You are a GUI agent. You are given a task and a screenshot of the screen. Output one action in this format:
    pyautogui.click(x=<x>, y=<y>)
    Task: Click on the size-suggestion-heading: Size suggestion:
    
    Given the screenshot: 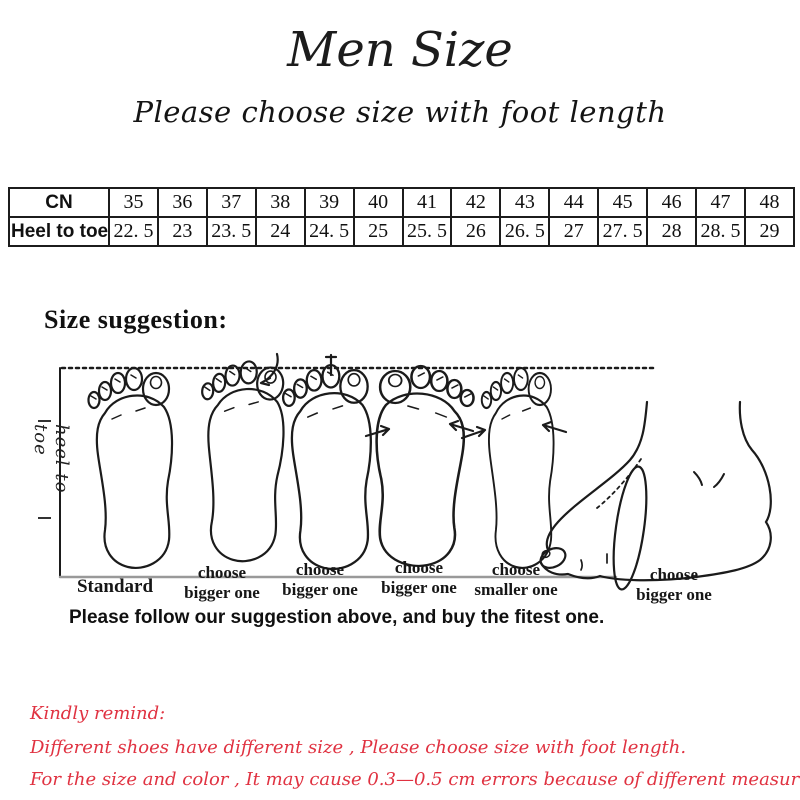 What is the action you would take?
    pyautogui.click(x=136, y=319)
    